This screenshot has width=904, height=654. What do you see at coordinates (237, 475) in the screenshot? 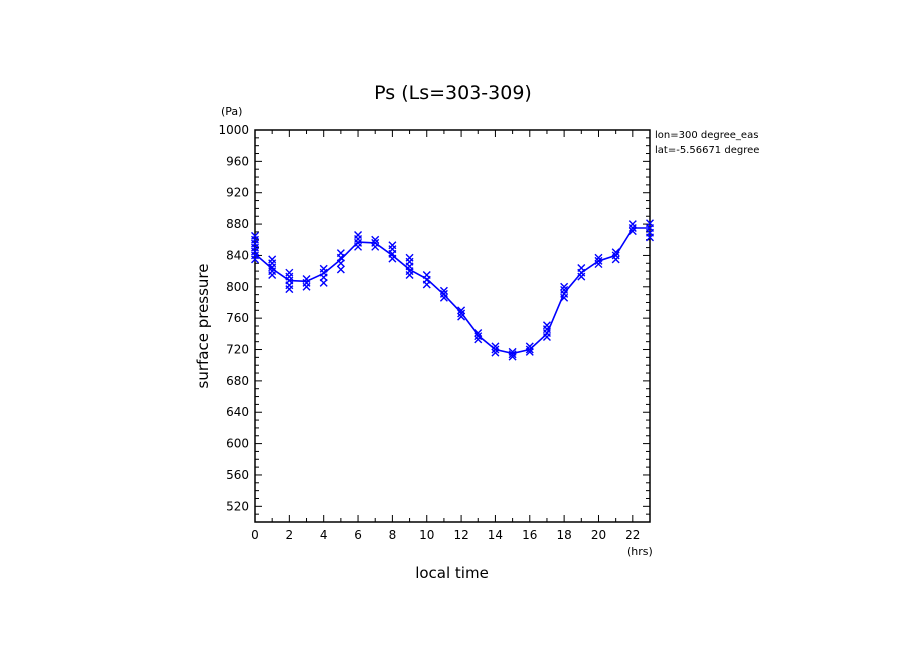
I see `y-tick-label: 560` at bounding box center [237, 475].